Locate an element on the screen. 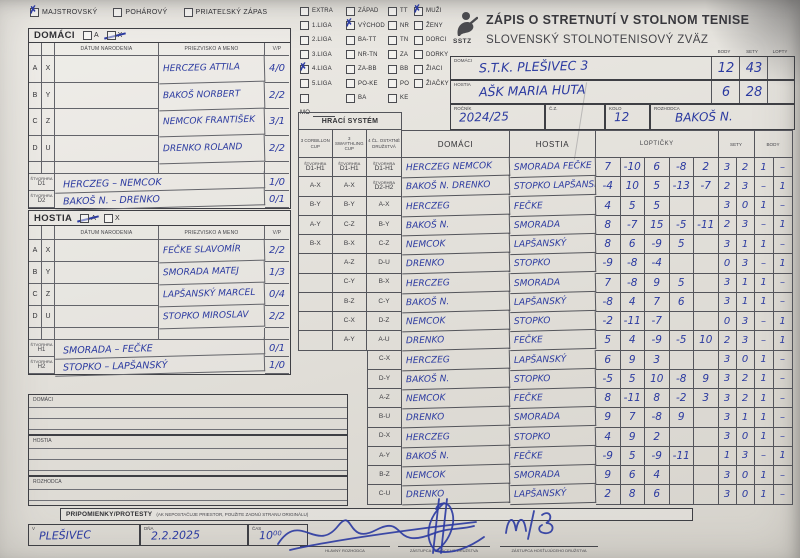  panel-header-cell: V/P is located at coordinates (277, 49).